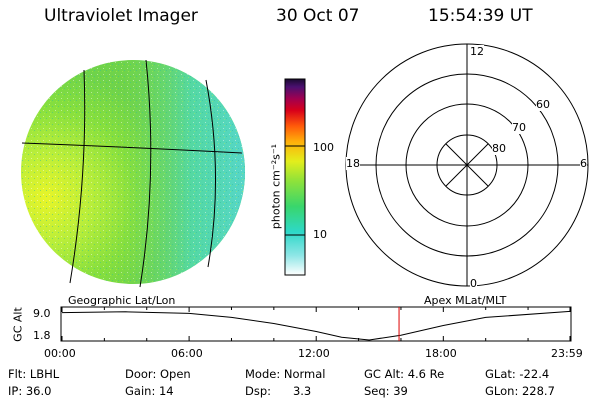  I want to click on latitude-line, so click(132, 148).